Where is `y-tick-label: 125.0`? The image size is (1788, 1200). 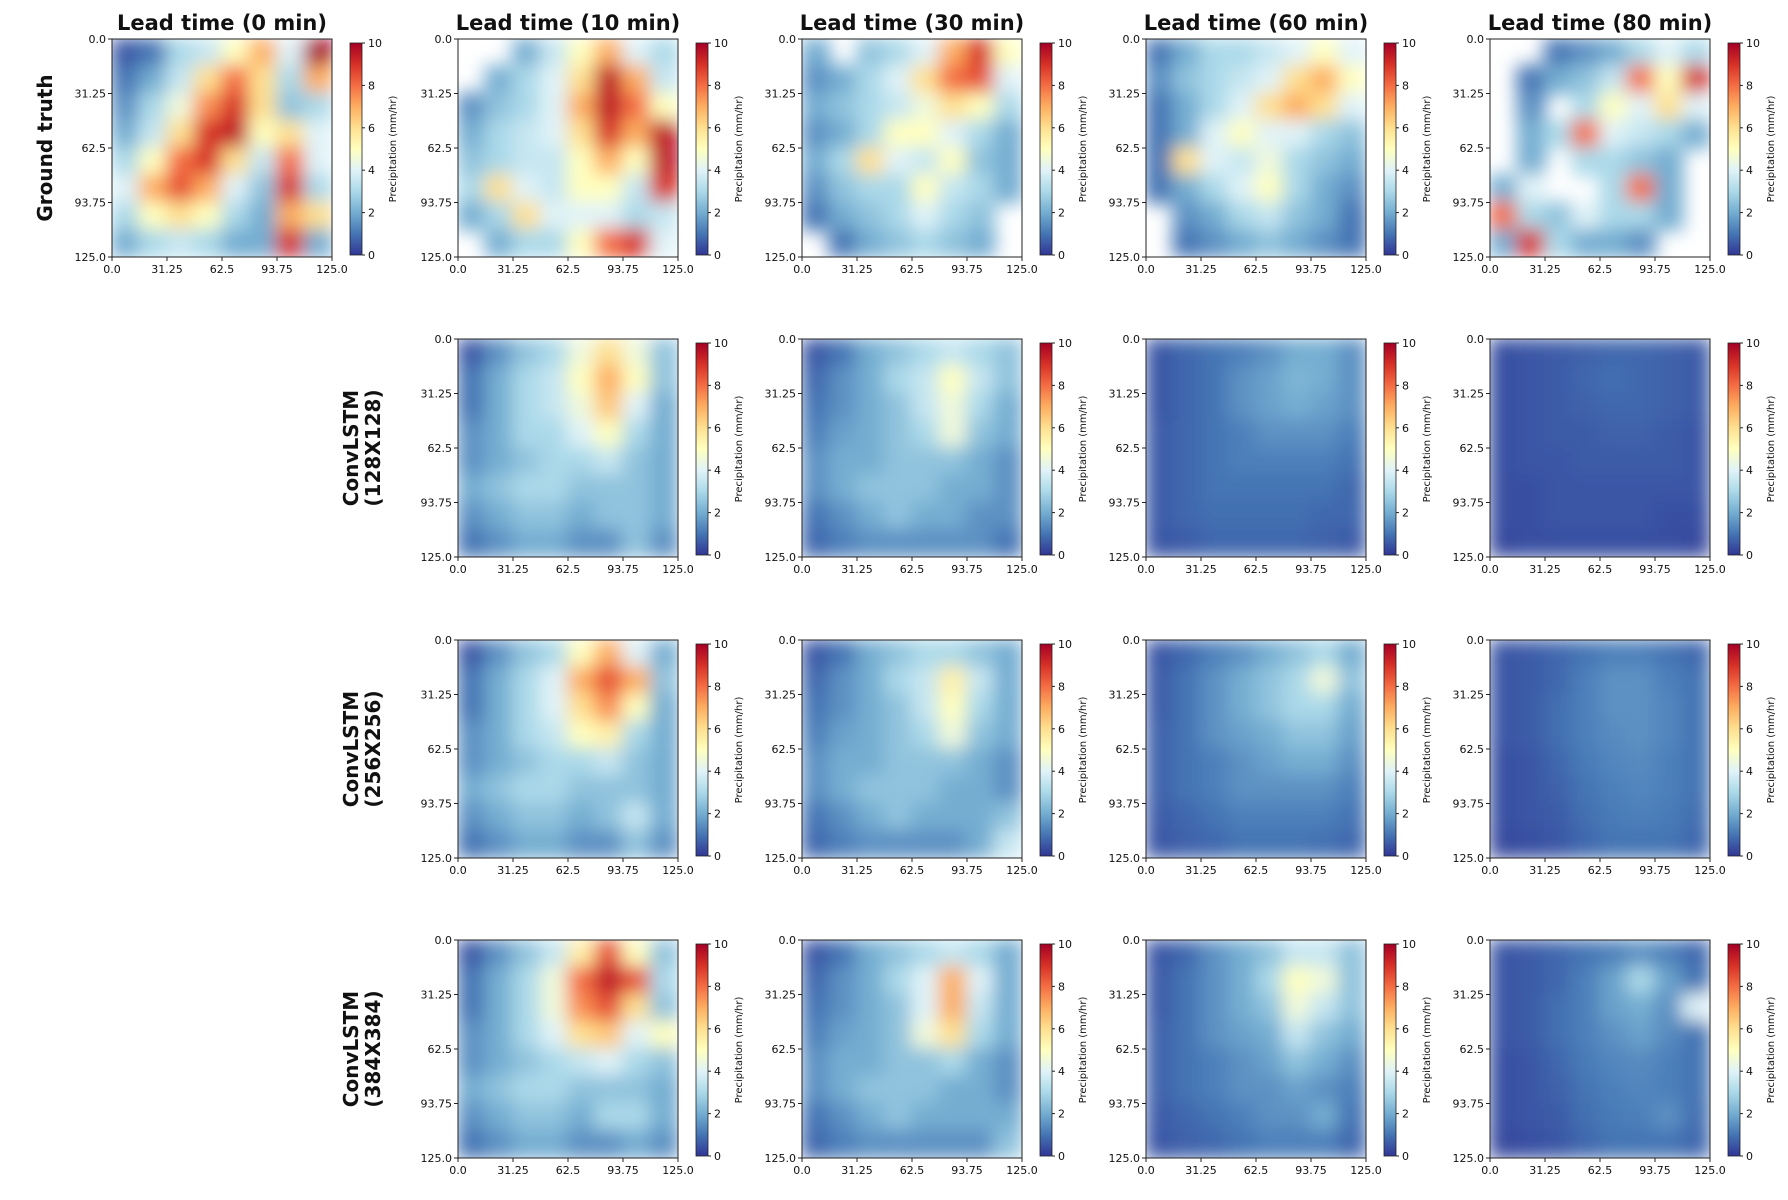
y-tick-label: 125.0 is located at coordinates (1125, 858).